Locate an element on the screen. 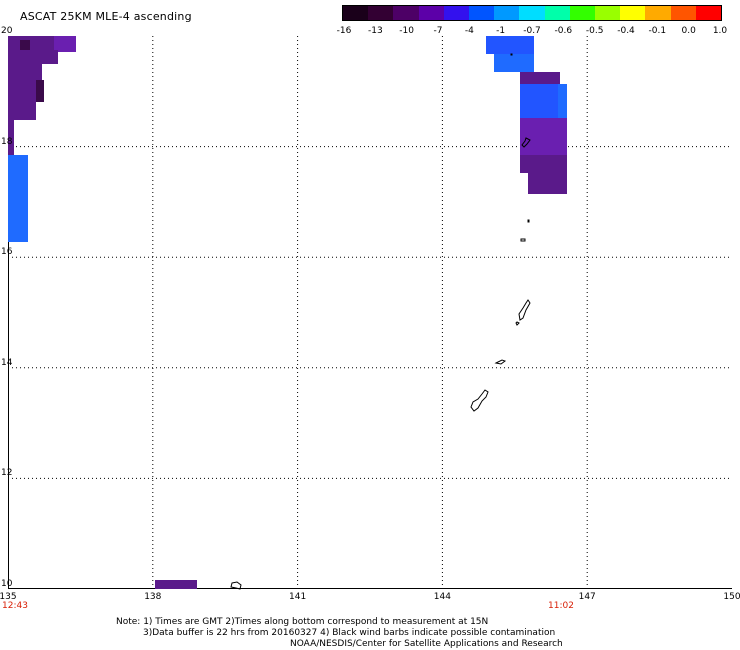 The height and width of the screenshot is (650, 740). colorbar-tick-label: 0.0 is located at coordinates (688, 31).